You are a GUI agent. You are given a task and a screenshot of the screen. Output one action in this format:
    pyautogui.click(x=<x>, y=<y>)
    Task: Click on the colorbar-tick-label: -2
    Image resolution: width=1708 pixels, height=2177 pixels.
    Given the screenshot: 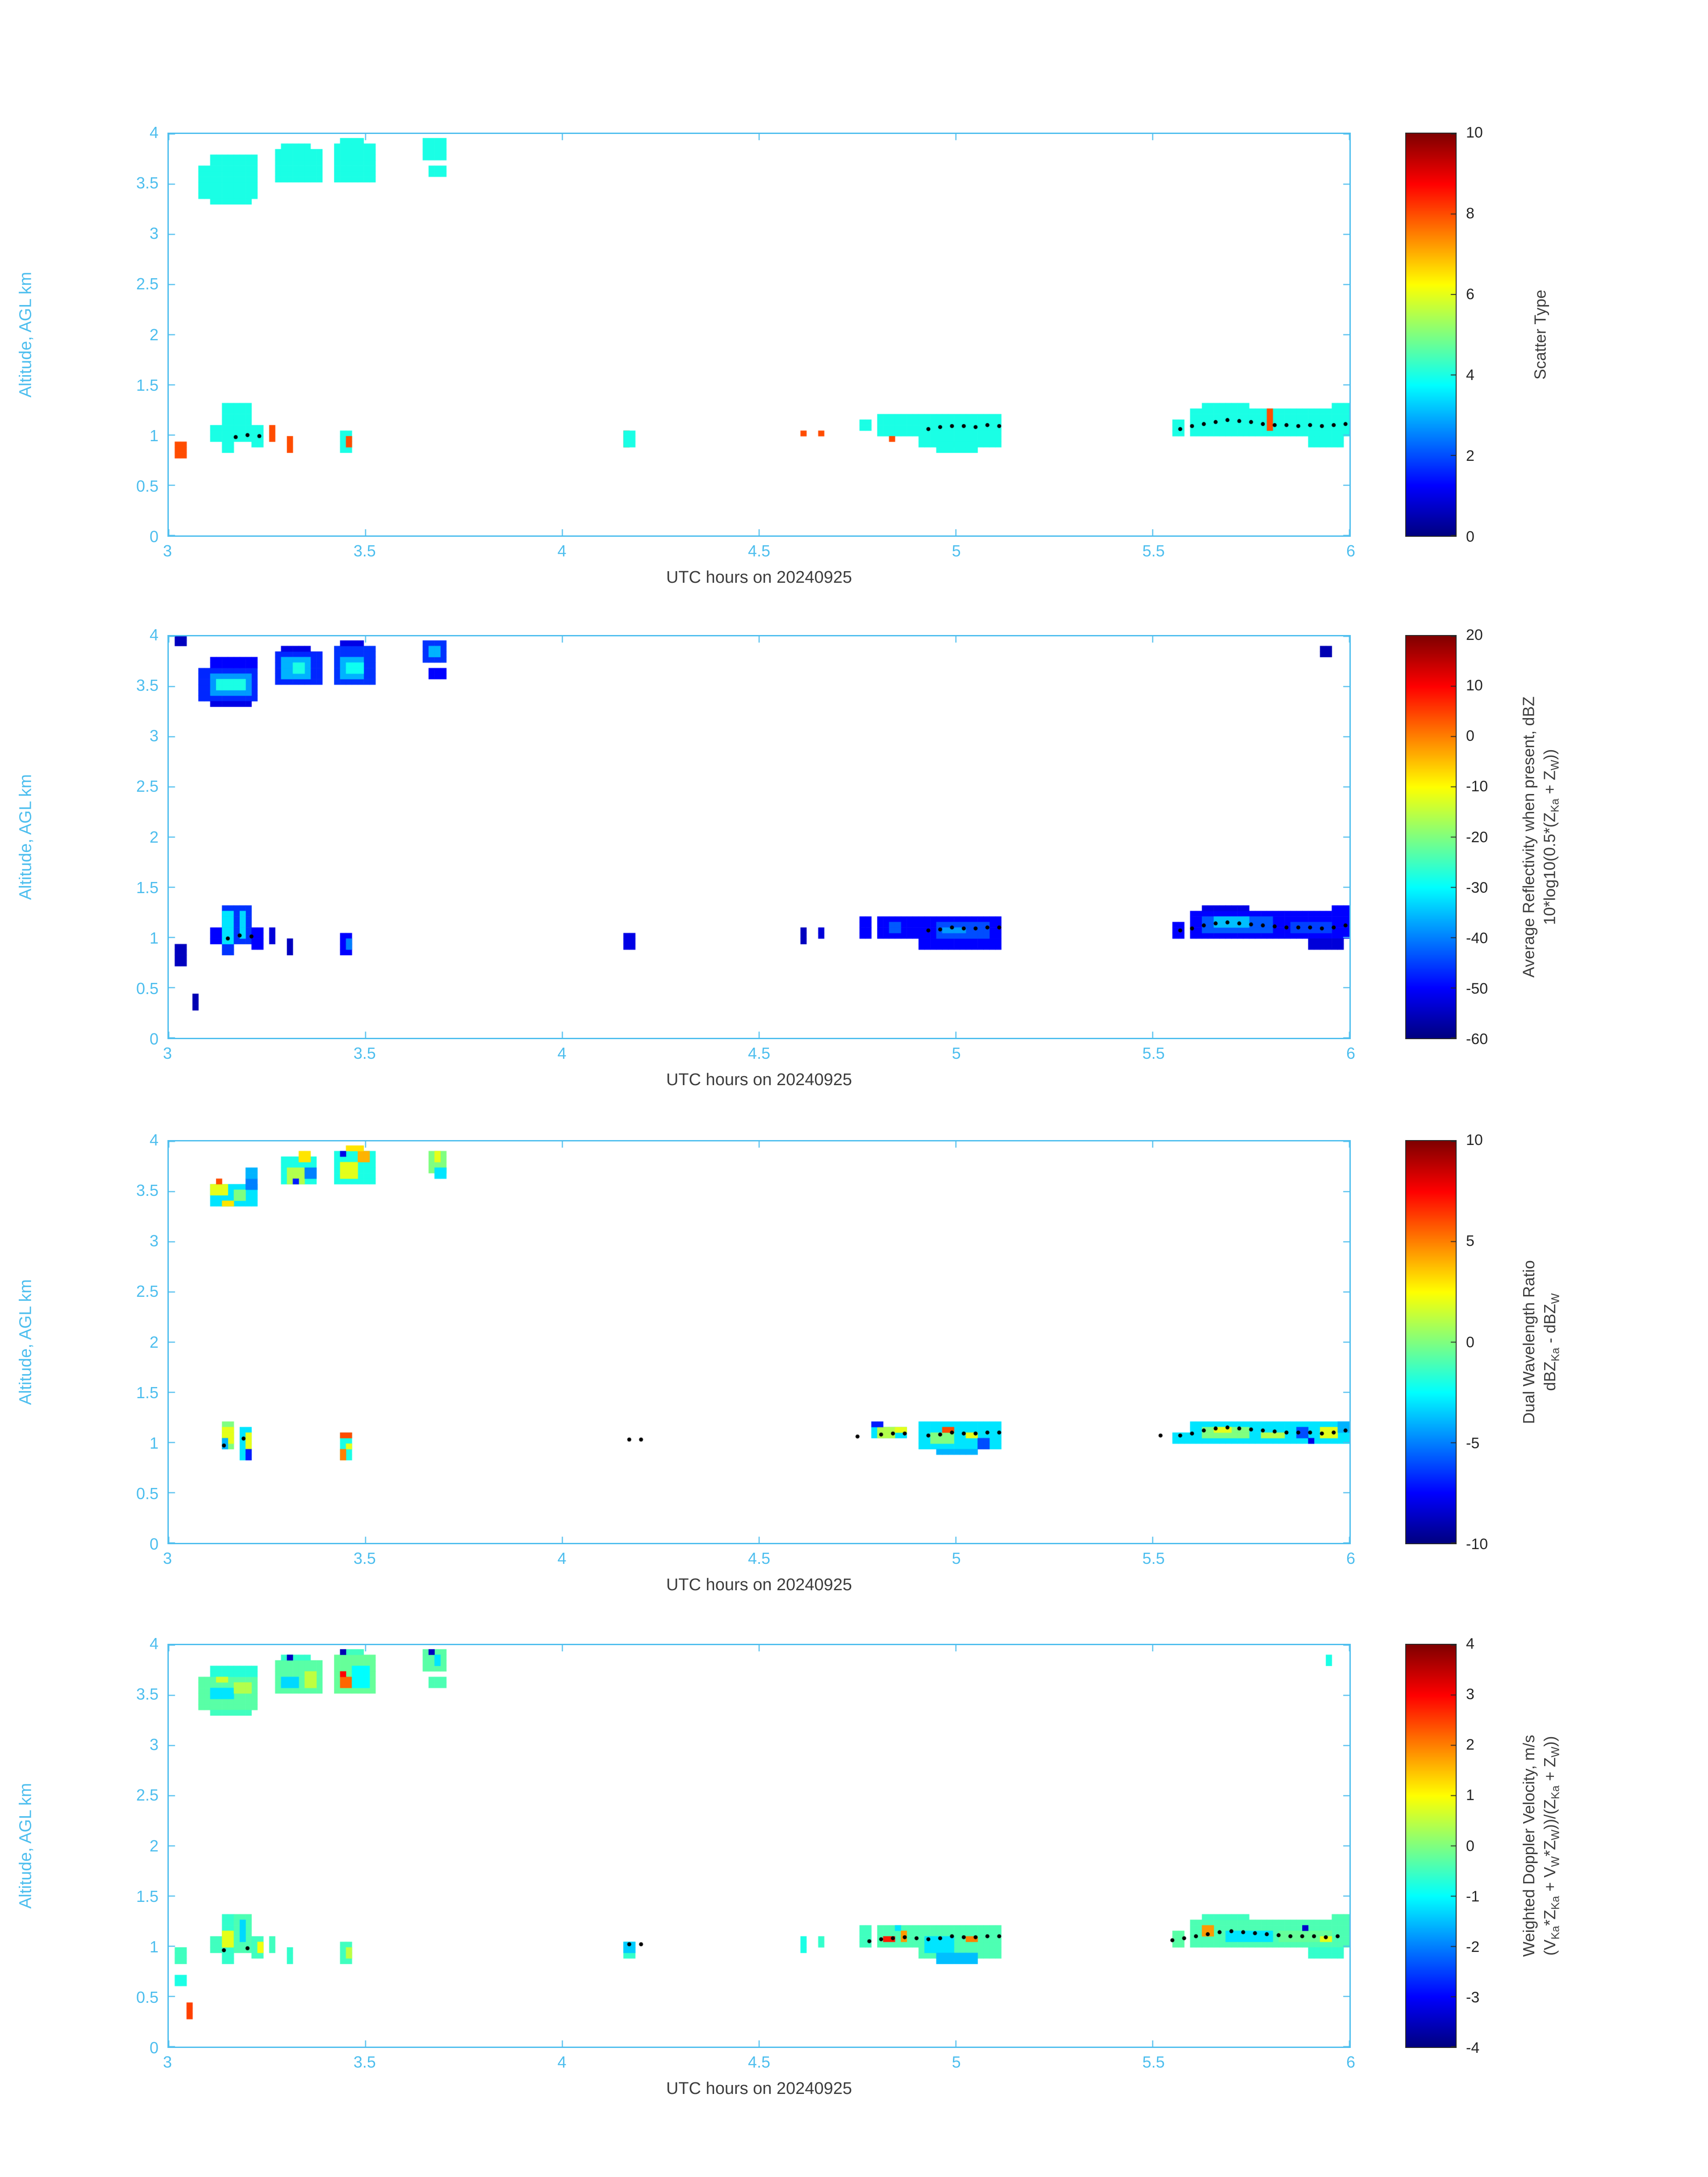 What is the action you would take?
    pyautogui.click(x=1473, y=1947)
    